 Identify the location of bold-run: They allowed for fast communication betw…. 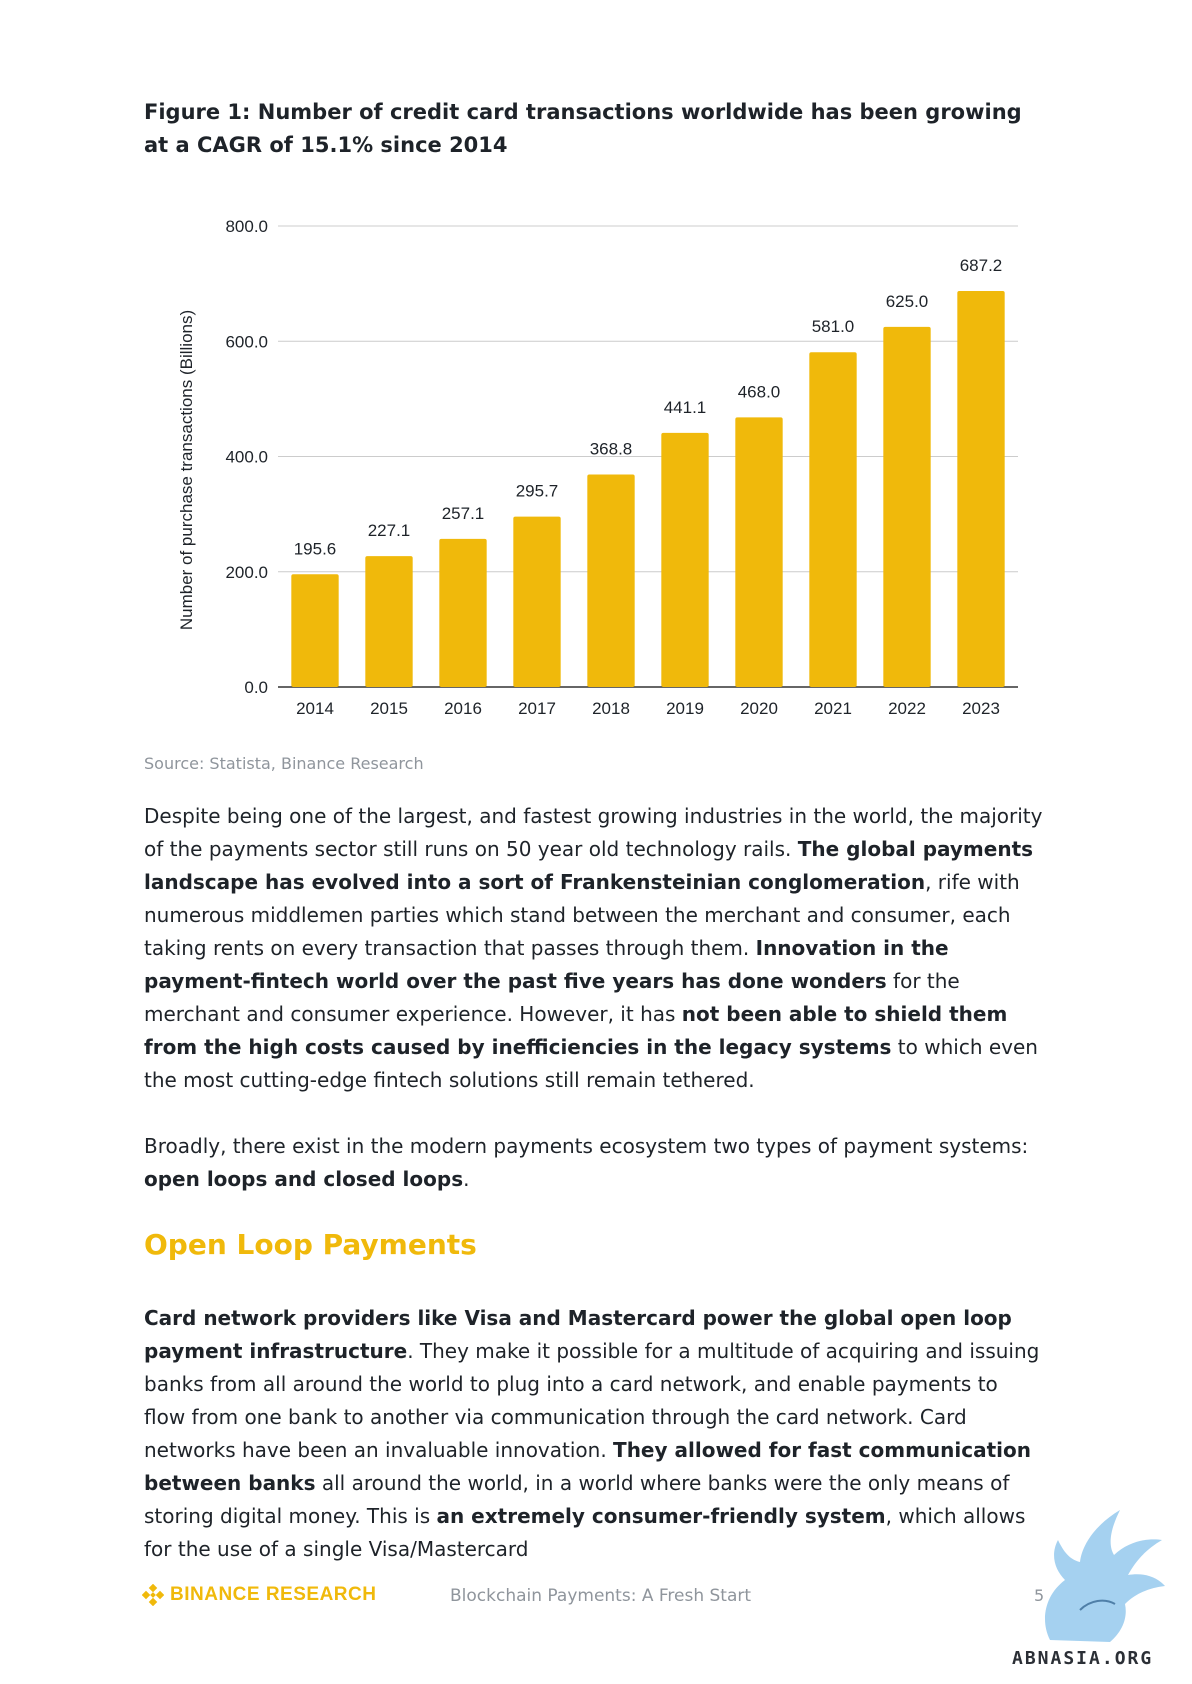
(588, 1466).